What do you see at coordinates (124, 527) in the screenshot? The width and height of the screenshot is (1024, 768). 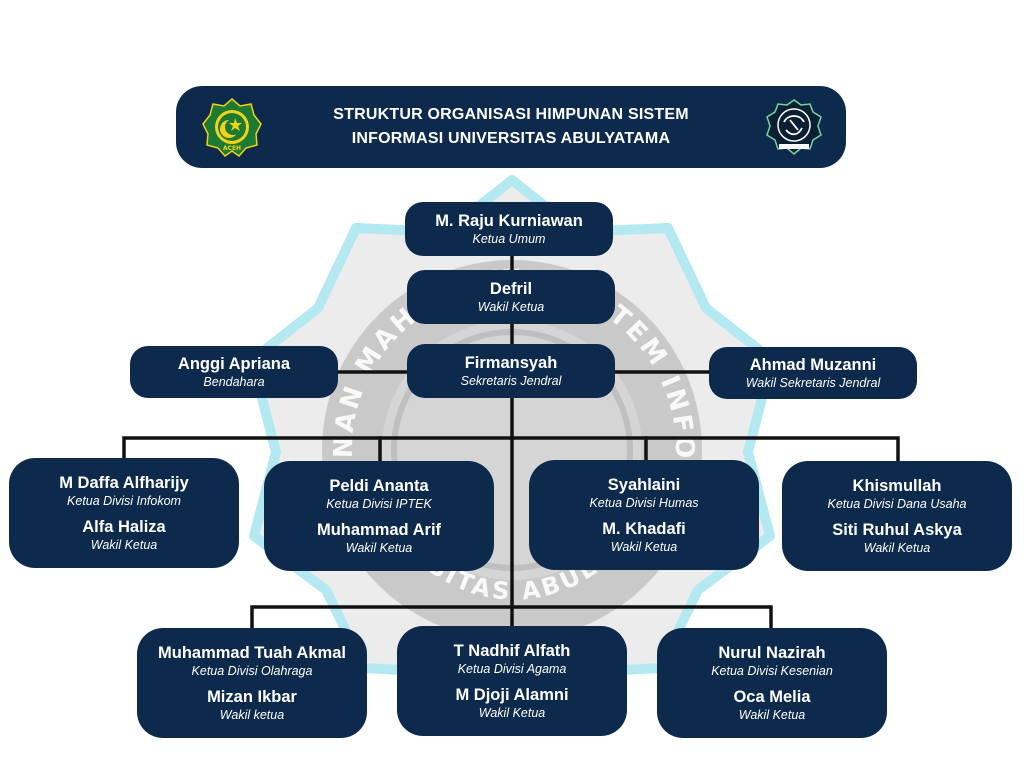 I see `division-deputy-name: Alfa Haliza` at bounding box center [124, 527].